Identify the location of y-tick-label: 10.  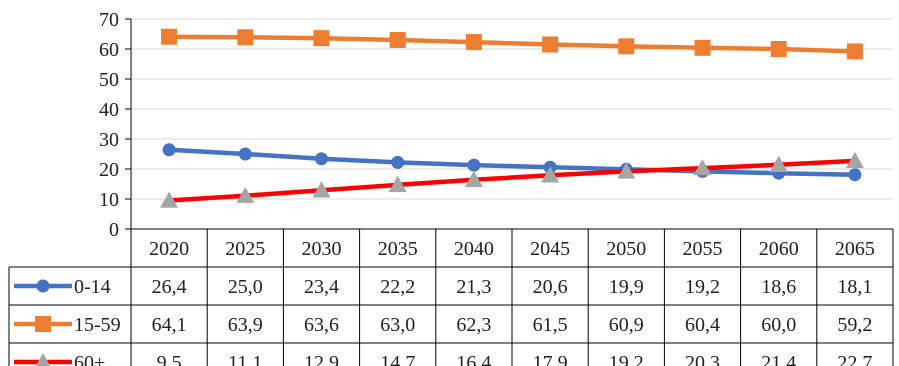
(109, 200).